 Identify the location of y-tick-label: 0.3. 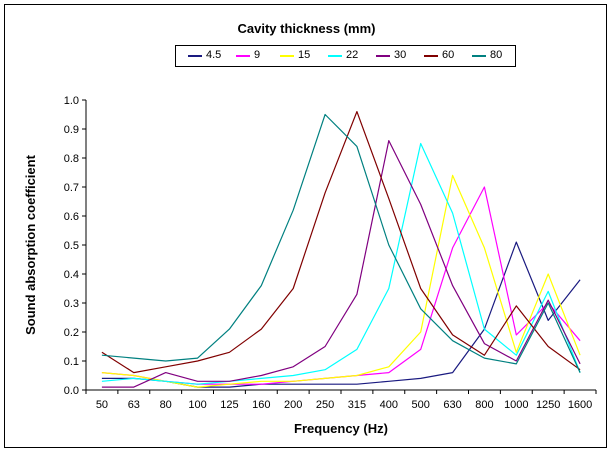
(71, 304).